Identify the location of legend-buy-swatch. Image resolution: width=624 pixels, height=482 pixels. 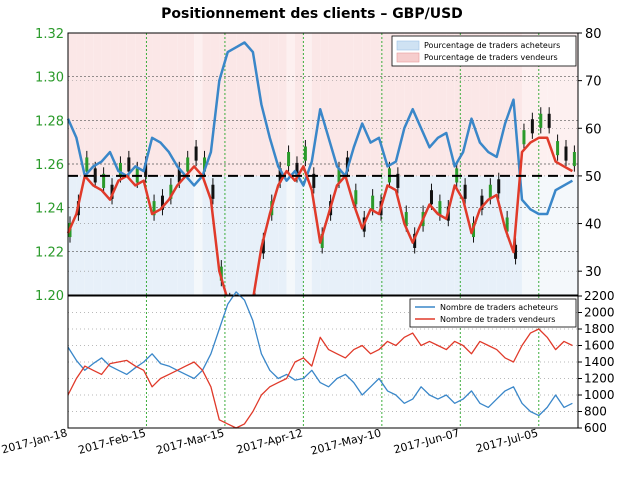
(408, 45).